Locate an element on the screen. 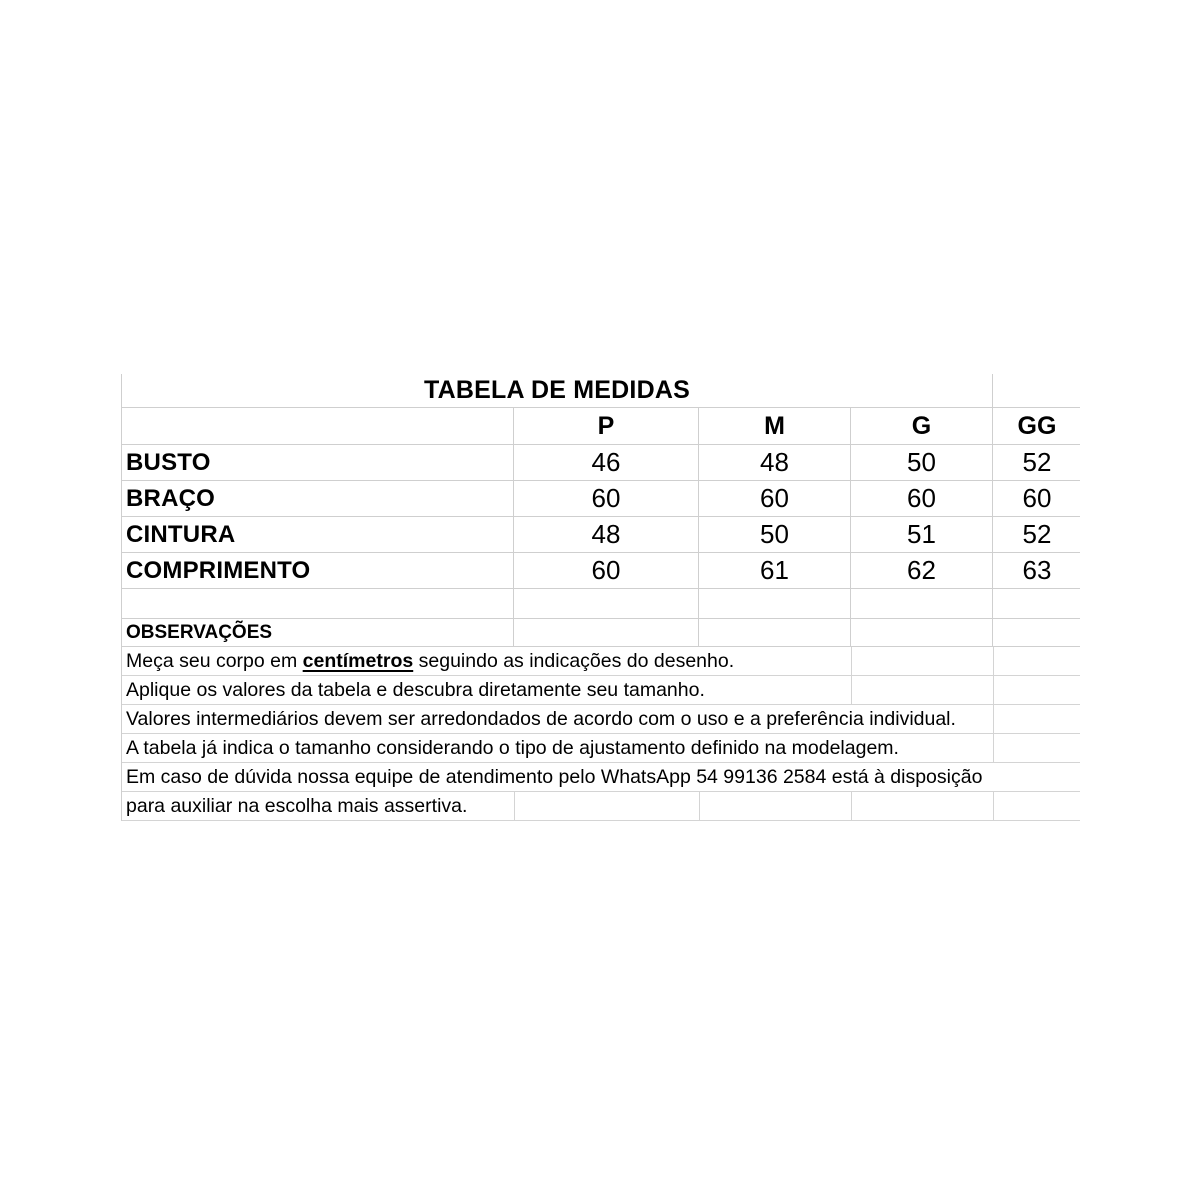  row-label: CINTURA is located at coordinates (318, 534).